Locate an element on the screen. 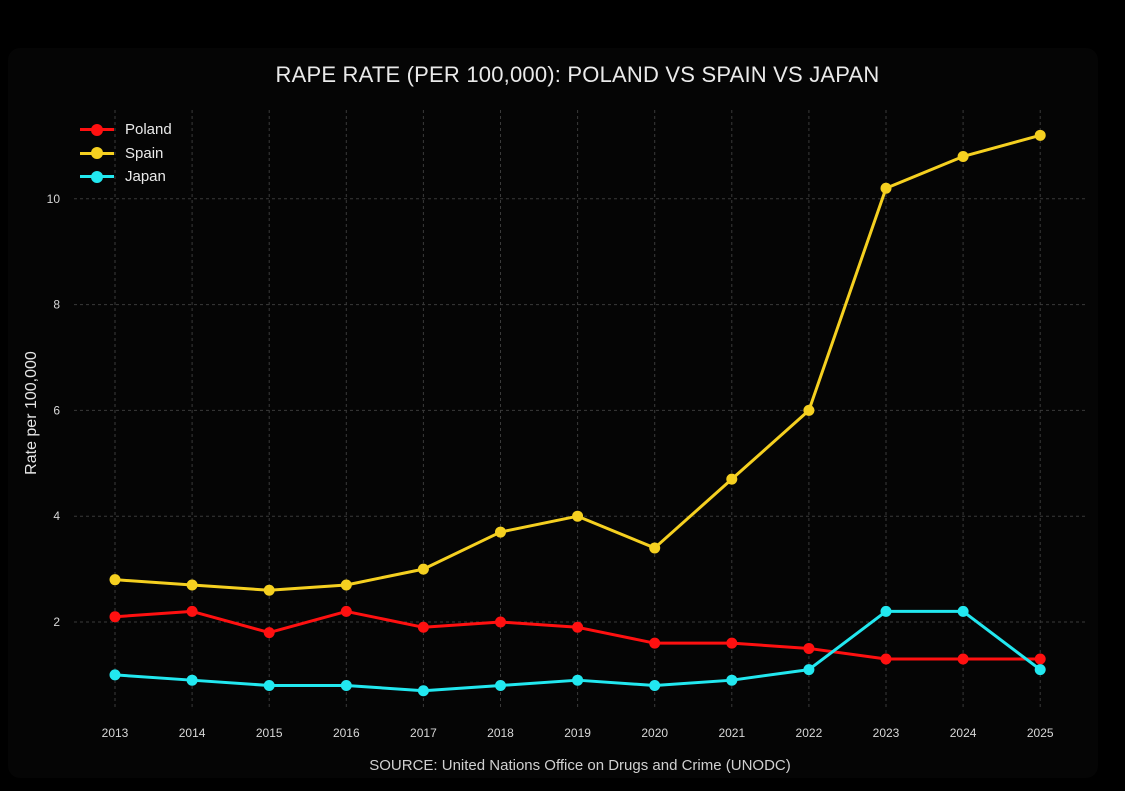  y-tick-label: 6 is located at coordinates (56, 410).